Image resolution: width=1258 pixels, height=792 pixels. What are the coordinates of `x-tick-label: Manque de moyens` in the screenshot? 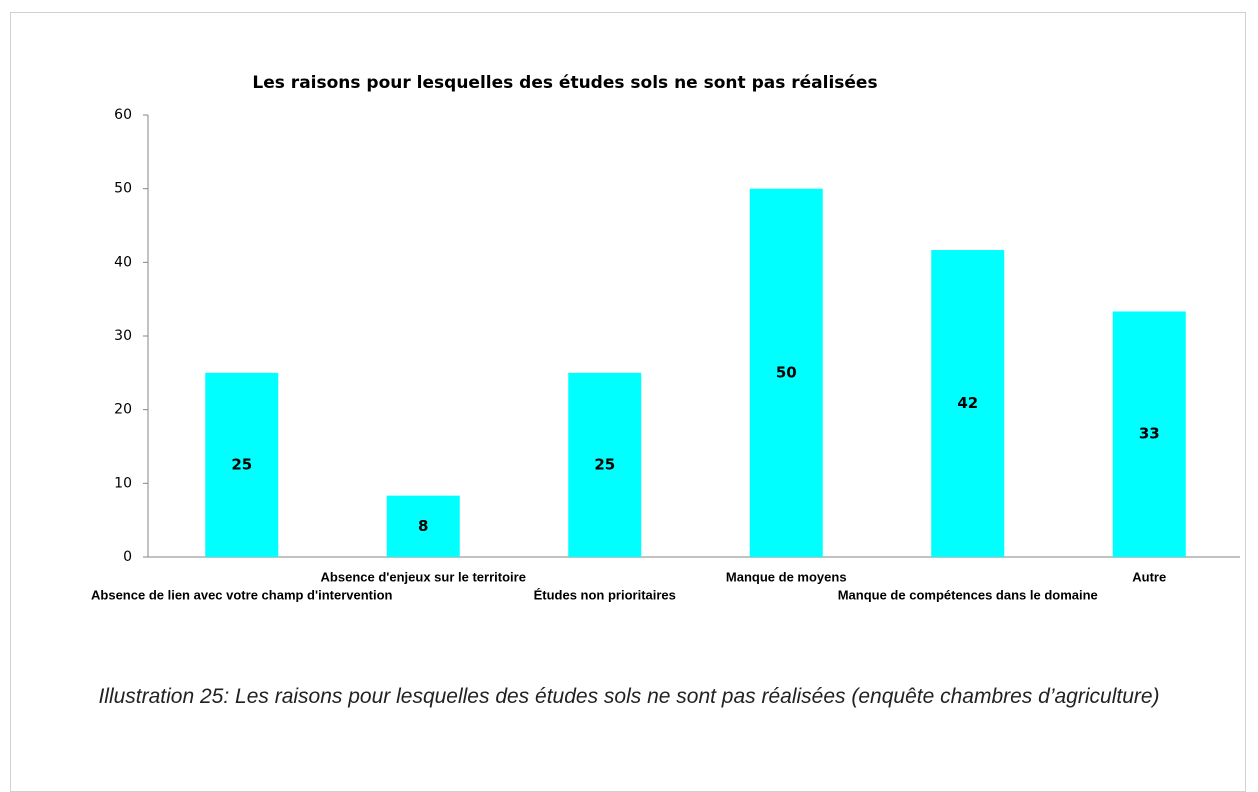 It's located at (786, 576).